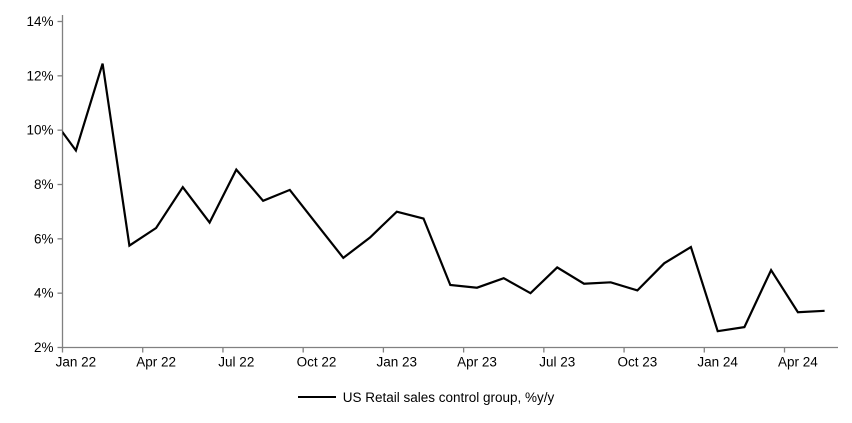 The width and height of the screenshot is (852, 423). Describe the element at coordinates (44, 184) in the screenshot. I see `y-tick-label: 8%` at that location.